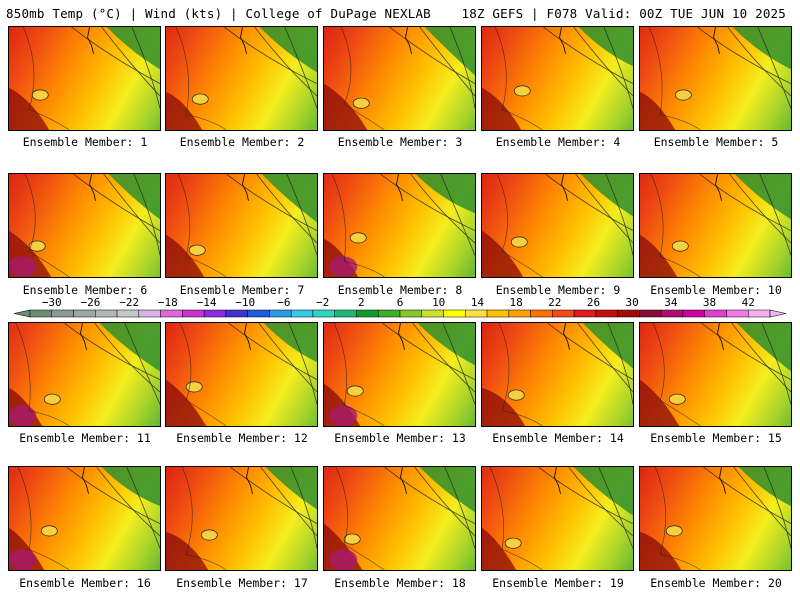  What do you see at coordinates (515, 302) in the screenshot?
I see `colorbar-tick-label: 18` at bounding box center [515, 302].